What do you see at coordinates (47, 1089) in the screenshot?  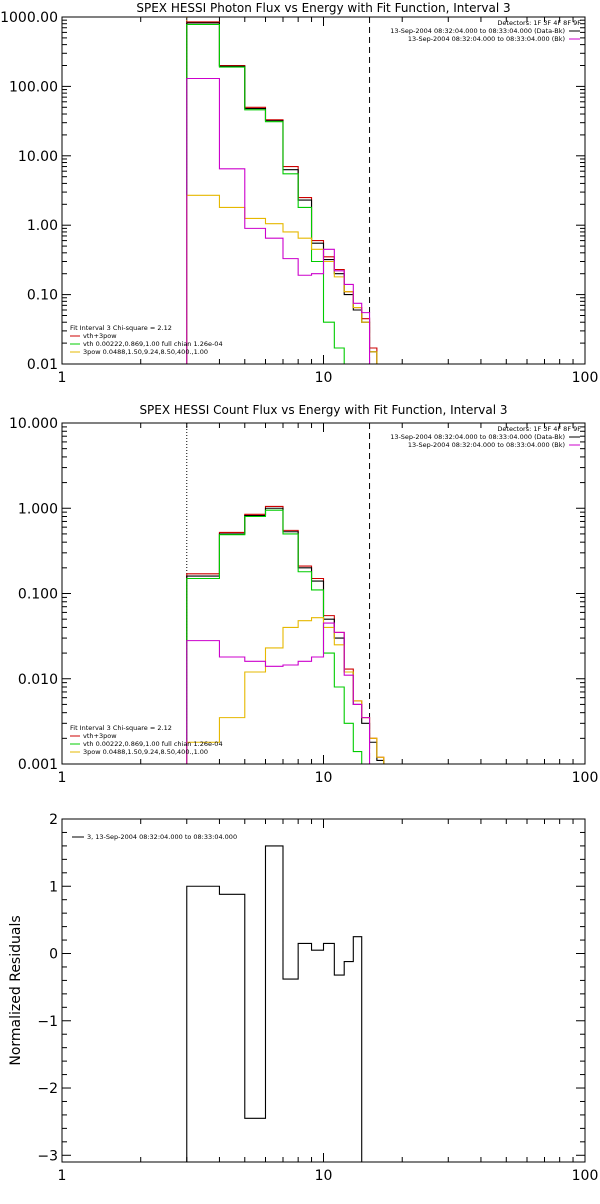 I see `y-tick-label: −2` at bounding box center [47, 1089].